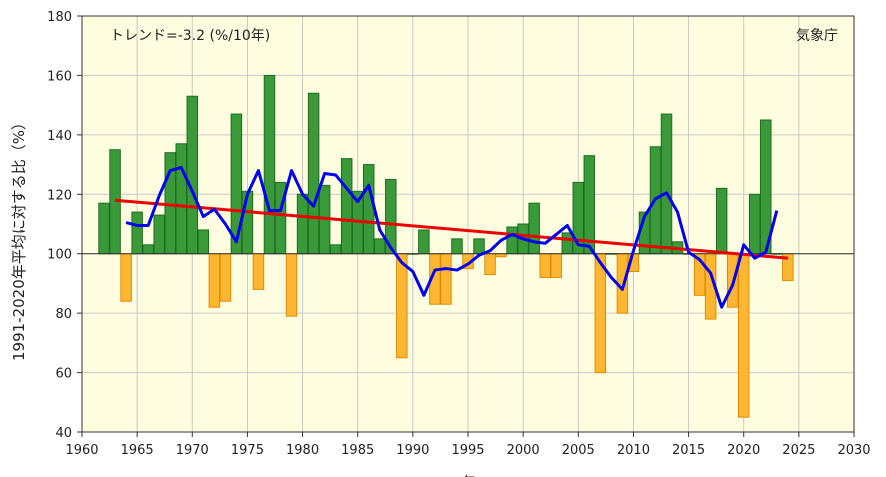 The height and width of the screenshot is (477, 886). I want to click on bar-1984, so click(346, 206).